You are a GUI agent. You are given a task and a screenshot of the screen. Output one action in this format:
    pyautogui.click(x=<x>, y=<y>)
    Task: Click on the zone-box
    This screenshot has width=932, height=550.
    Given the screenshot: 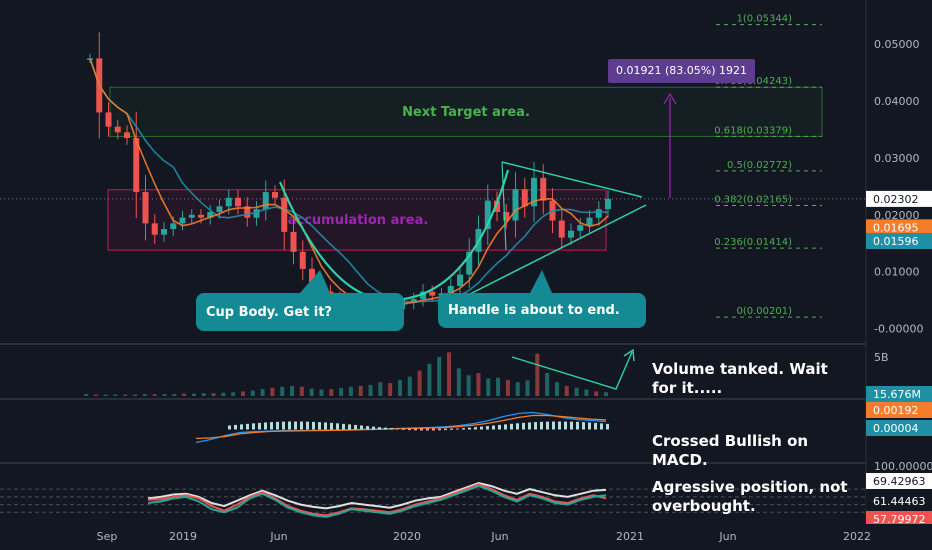 What is the action you would take?
    pyautogui.click(x=466, y=111)
    